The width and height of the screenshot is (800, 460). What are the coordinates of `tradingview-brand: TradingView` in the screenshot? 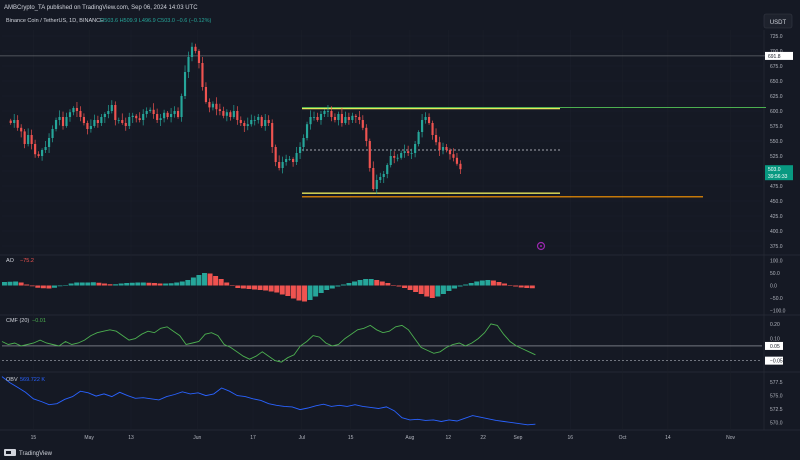 It's located at (36, 454).